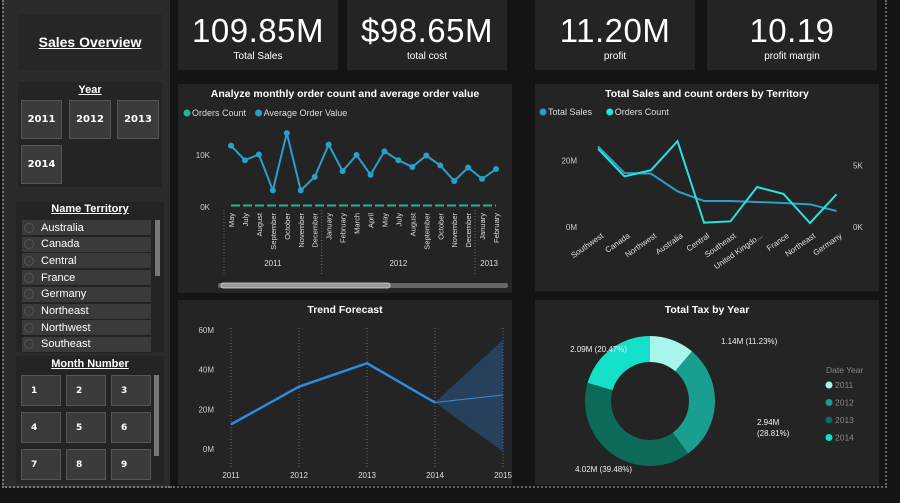  I want to click on territory-label: France, so click(58, 277).